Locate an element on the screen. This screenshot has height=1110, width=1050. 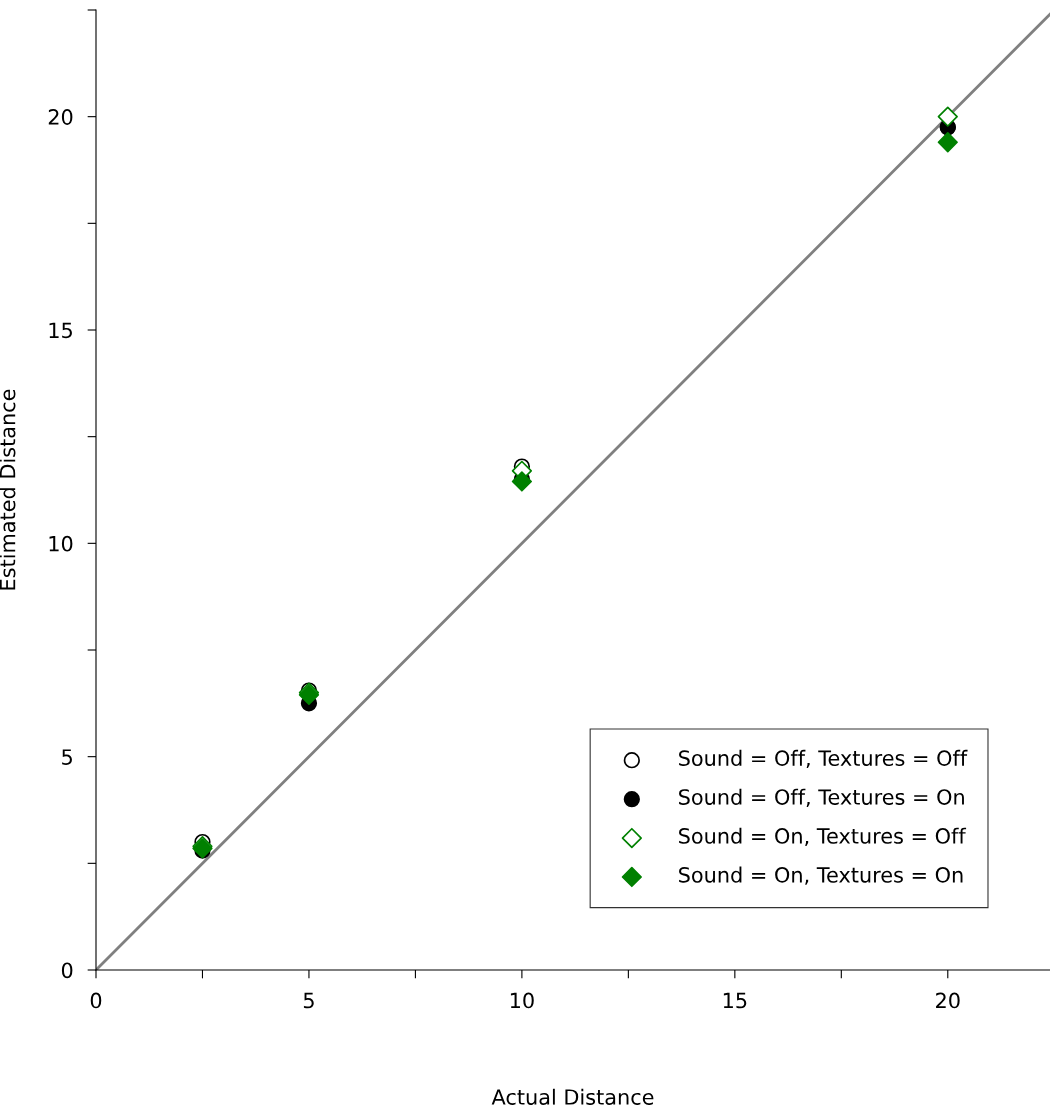
x-axis-title: Actual Distance is located at coordinates (572, 1096).